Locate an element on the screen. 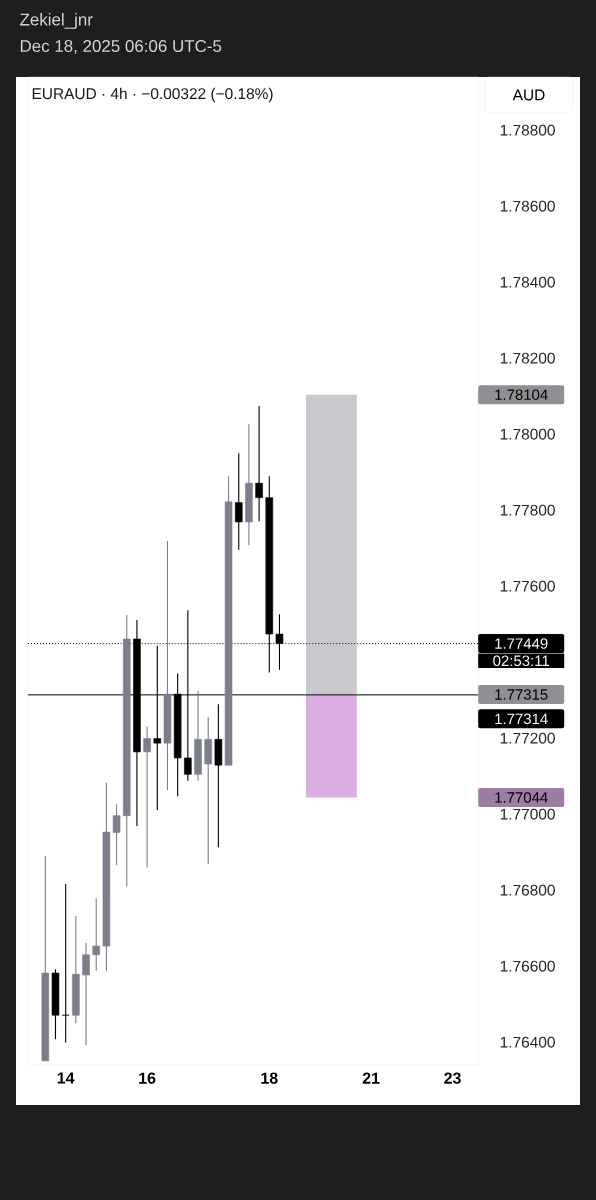  text: Dec 18, 2025 06:06 UTC-5 is located at coordinates (121, 47).